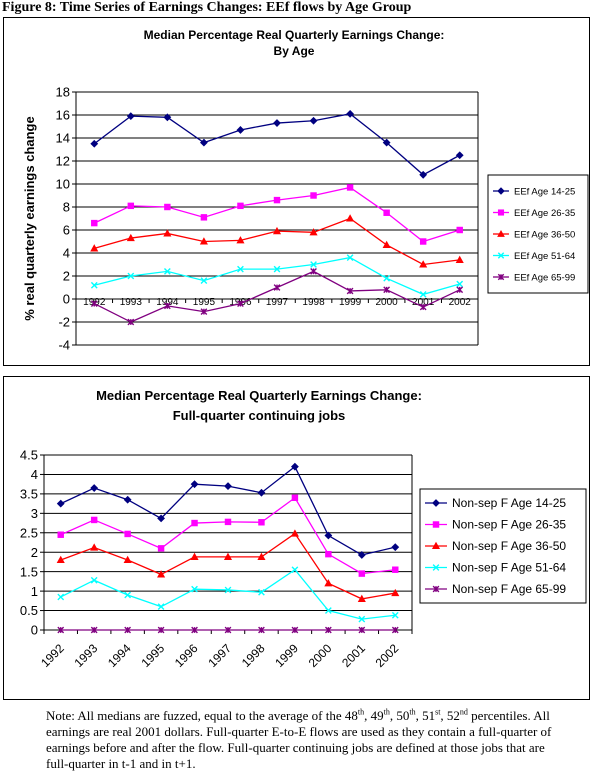  I want to click on y-tick-label: 18, so click(63, 92).